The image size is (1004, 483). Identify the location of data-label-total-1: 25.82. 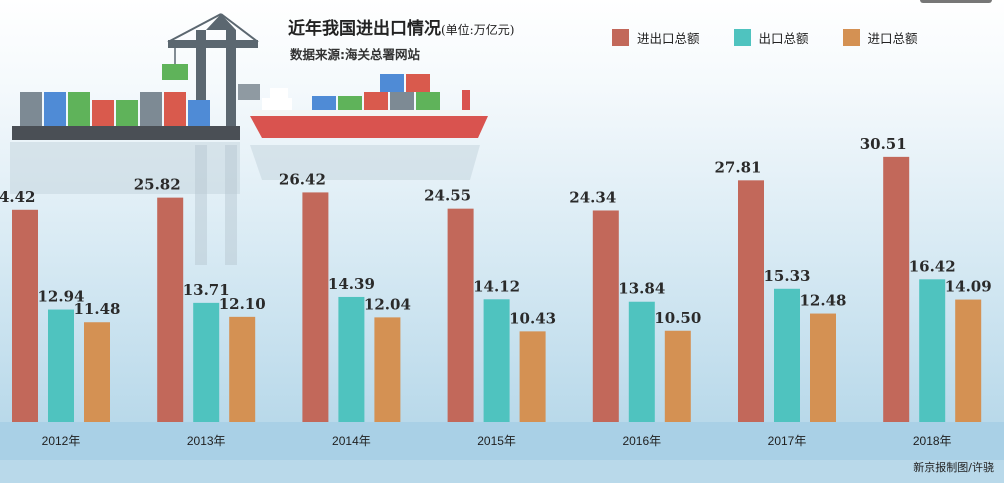
(157, 185).